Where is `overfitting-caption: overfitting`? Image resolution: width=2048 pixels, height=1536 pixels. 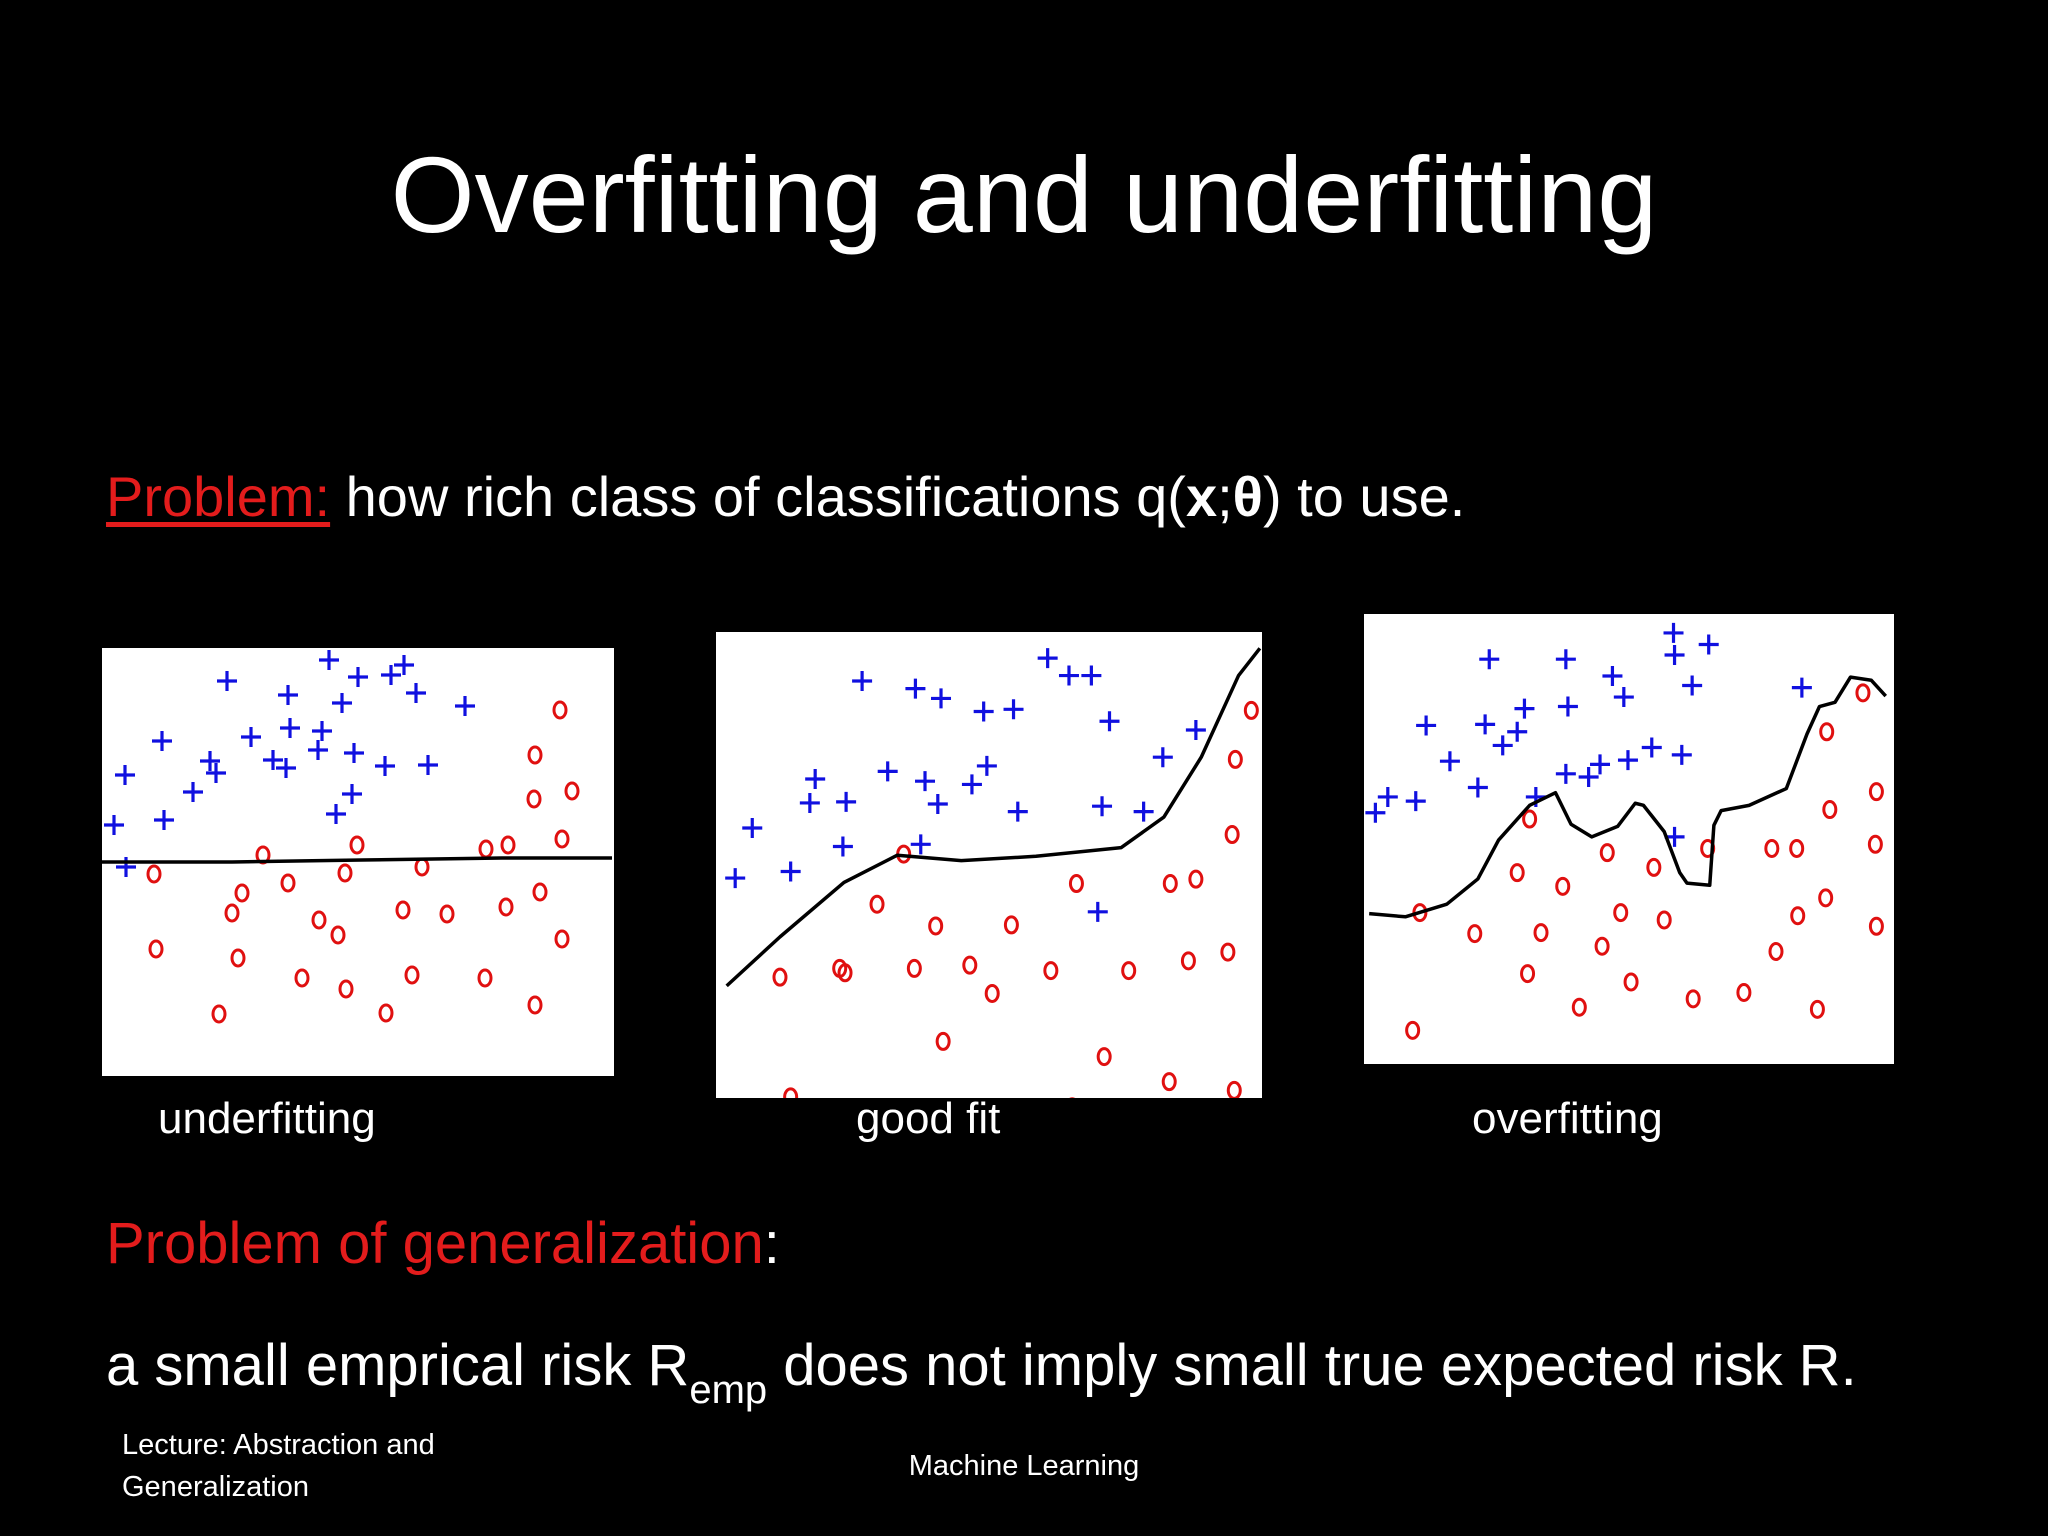
overfitting-caption: overfitting is located at coordinates (1567, 1118).